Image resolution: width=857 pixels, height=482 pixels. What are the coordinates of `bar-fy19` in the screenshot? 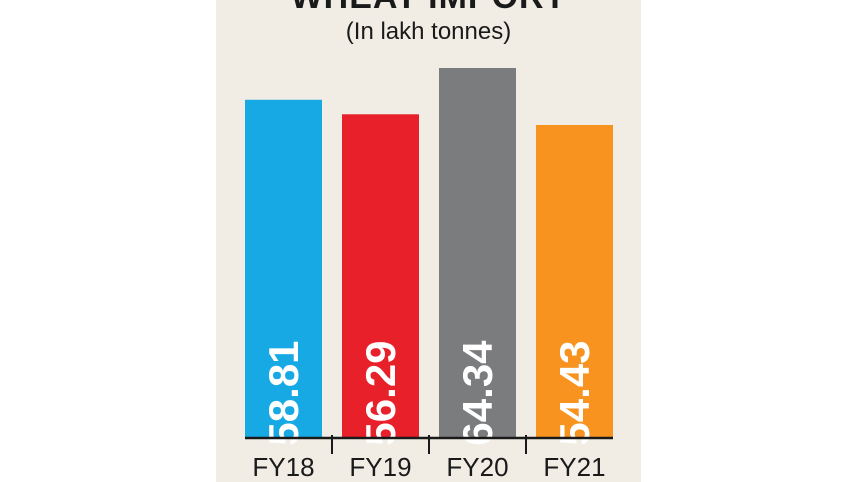 It's located at (380, 276).